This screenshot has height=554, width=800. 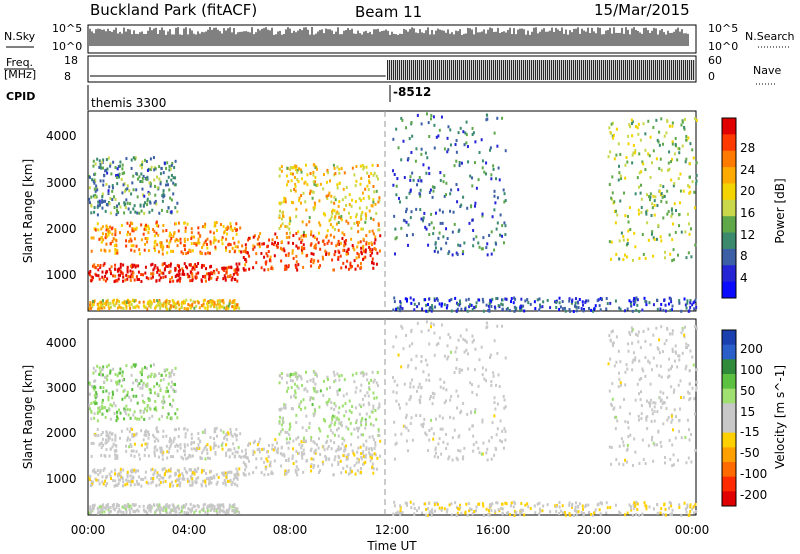 I want to click on cpid-label: CPID, so click(x=20, y=96).